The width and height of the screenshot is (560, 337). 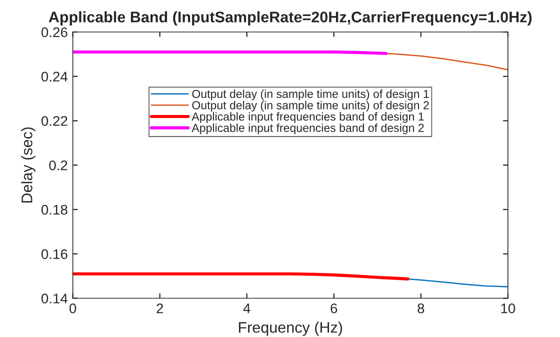 I want to click on x-tick-label: 6, so click(x=334, y=308).